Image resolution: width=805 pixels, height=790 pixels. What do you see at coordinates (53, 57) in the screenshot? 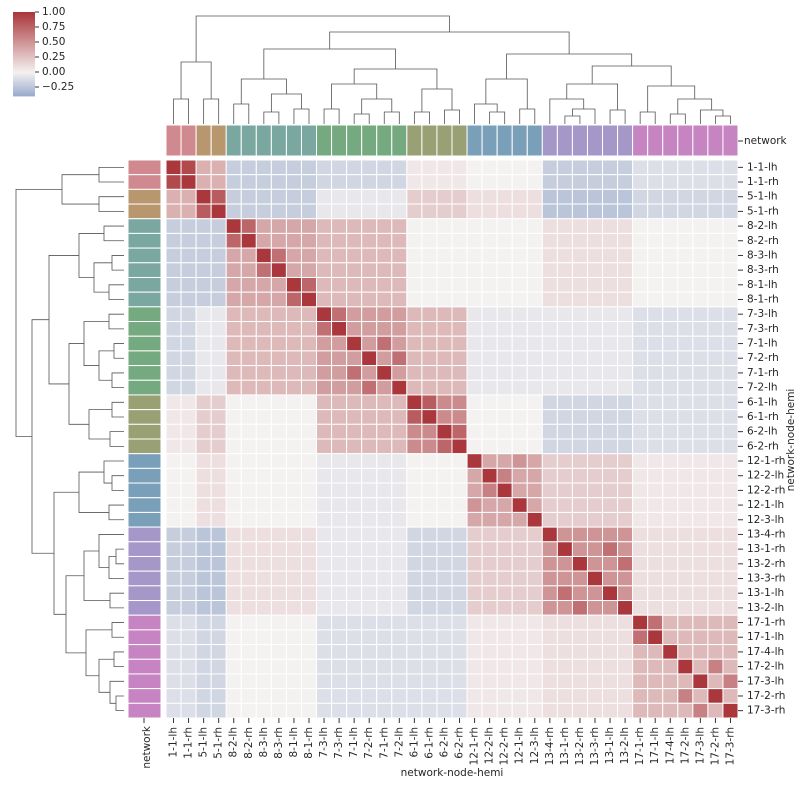
I see `colorbar-tick-label: 0.25` at bounding box center [53, 57].